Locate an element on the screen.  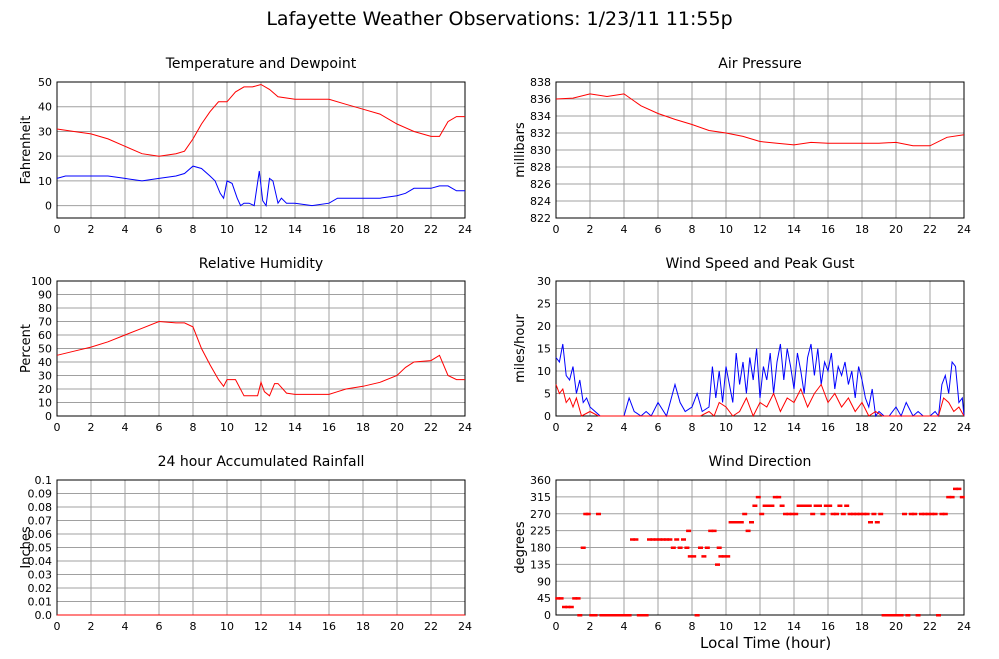
plot-frame is located at coordinates (261, 348).